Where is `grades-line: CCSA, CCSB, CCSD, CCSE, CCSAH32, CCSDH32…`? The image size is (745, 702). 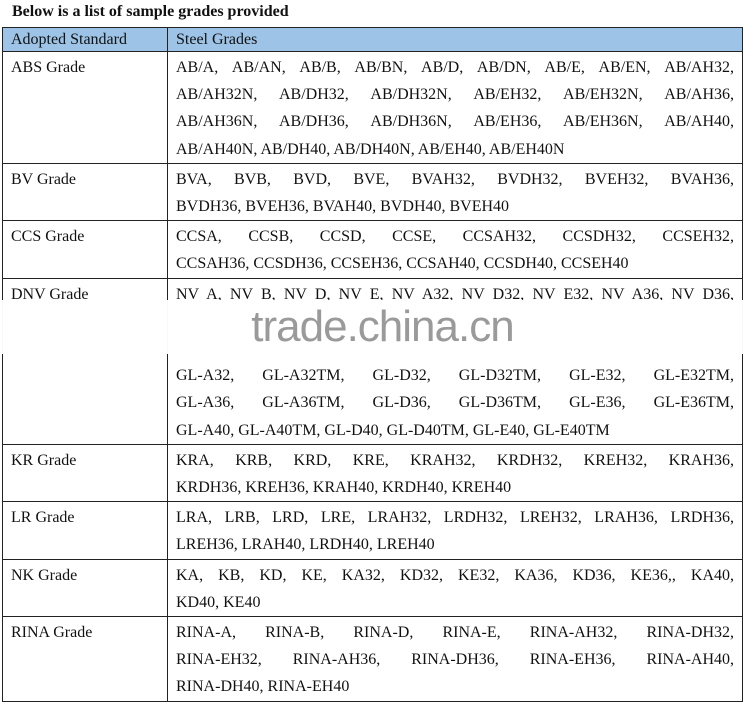 grades-line: CCSA, CCSB, CCSD, CCSE, CCSAH32, CCSDH32… is located at coordinates (455, 237).